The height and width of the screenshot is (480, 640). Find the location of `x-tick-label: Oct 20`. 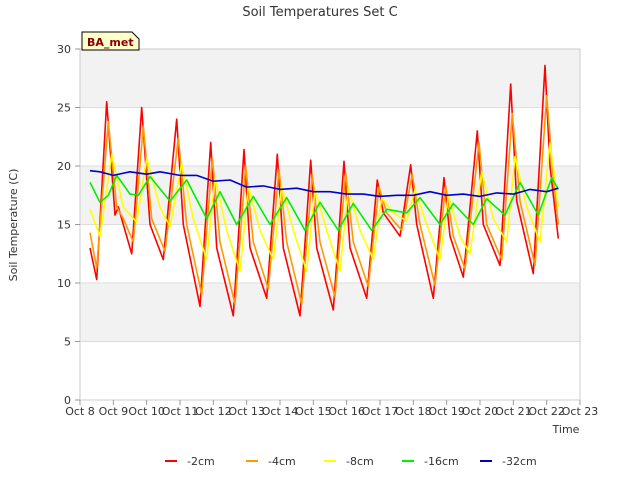

x-tick-label: Oct 20 is located at coordinates (480, 411).